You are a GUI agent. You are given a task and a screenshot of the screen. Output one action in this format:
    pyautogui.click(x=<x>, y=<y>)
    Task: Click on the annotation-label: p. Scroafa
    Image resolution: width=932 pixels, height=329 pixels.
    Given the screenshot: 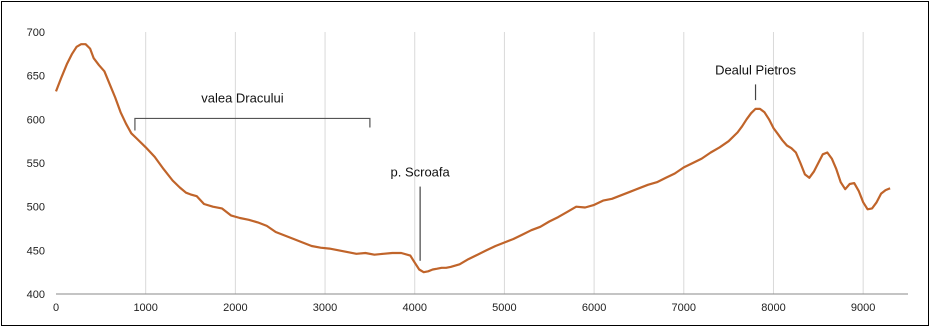 What is the action you would take?
    pyautogui.click(x=420, y=172)
    